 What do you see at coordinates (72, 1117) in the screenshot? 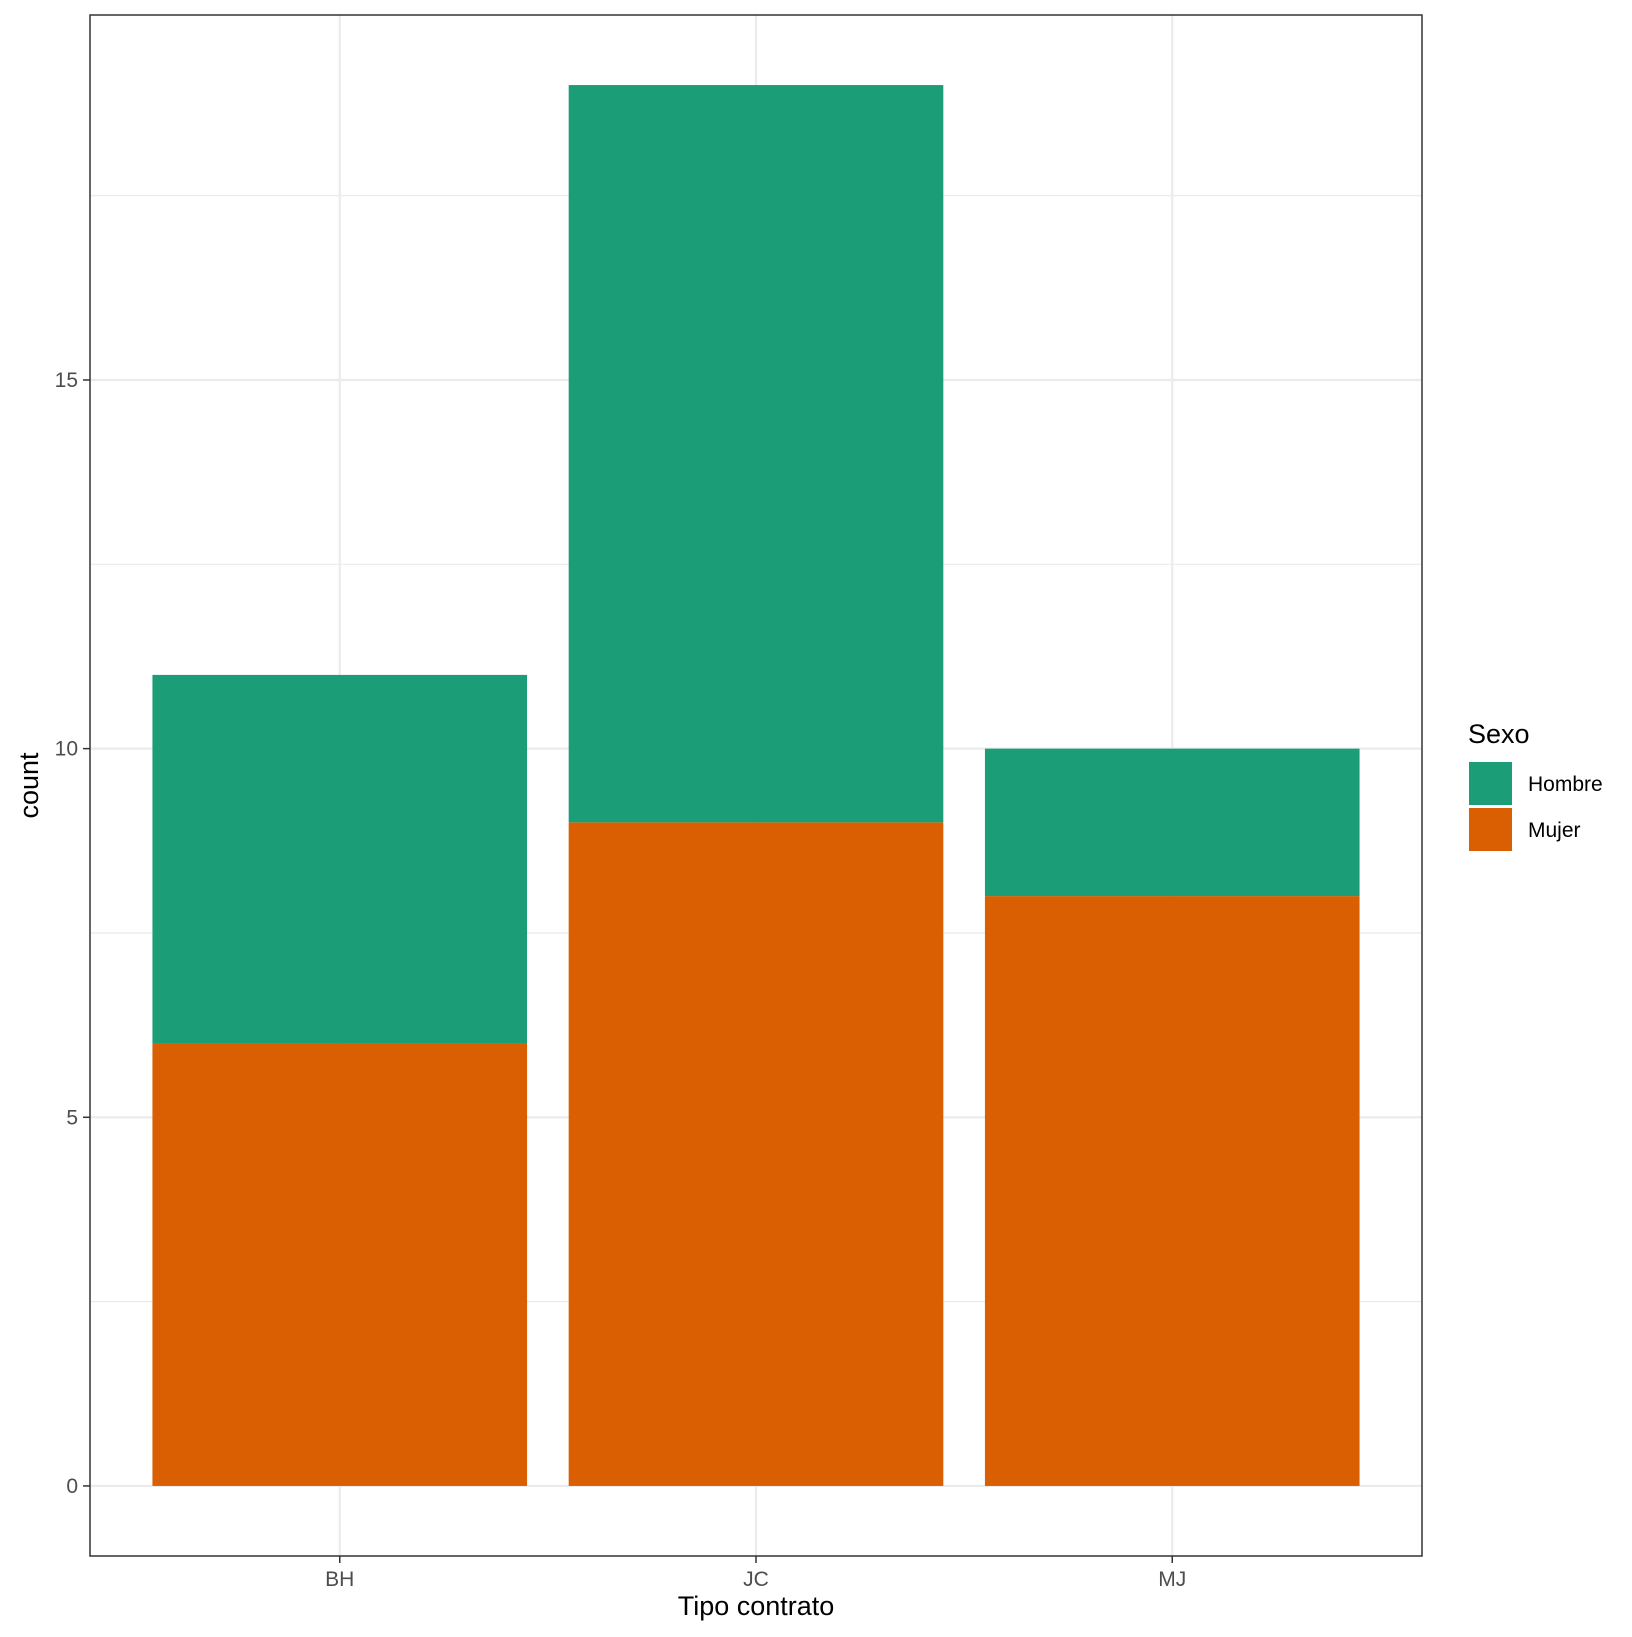
I see `y-tick-label: 5` at bounding box center [72, 1117].